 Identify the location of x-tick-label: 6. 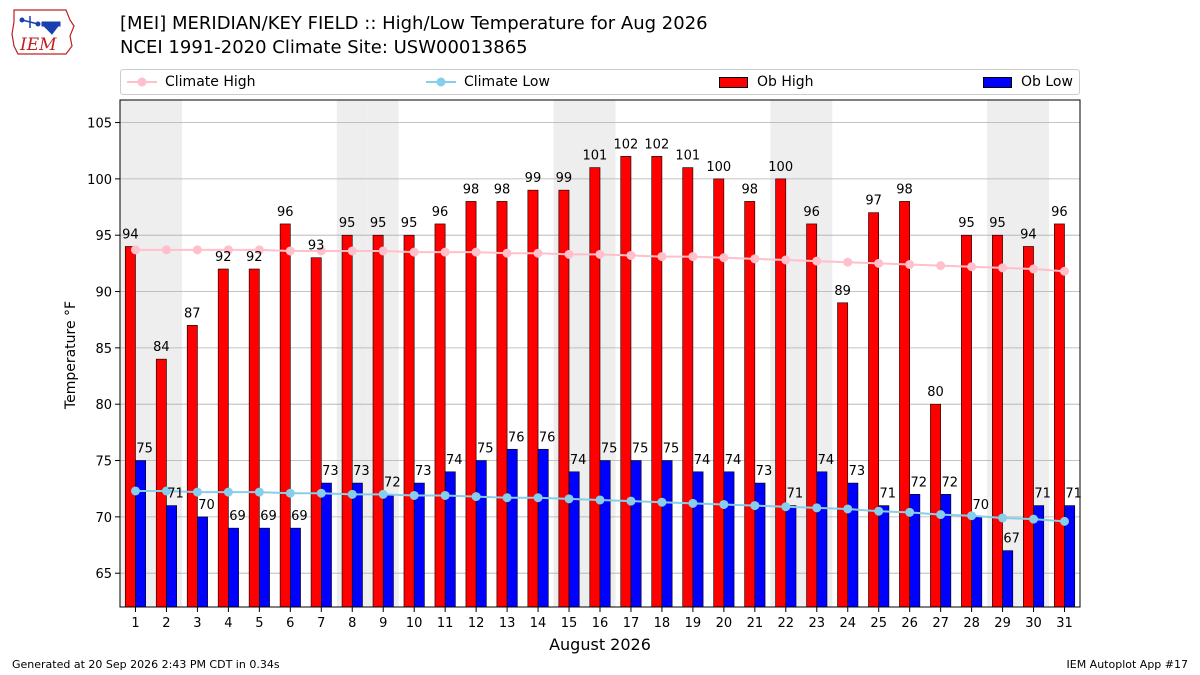
(290, 623).